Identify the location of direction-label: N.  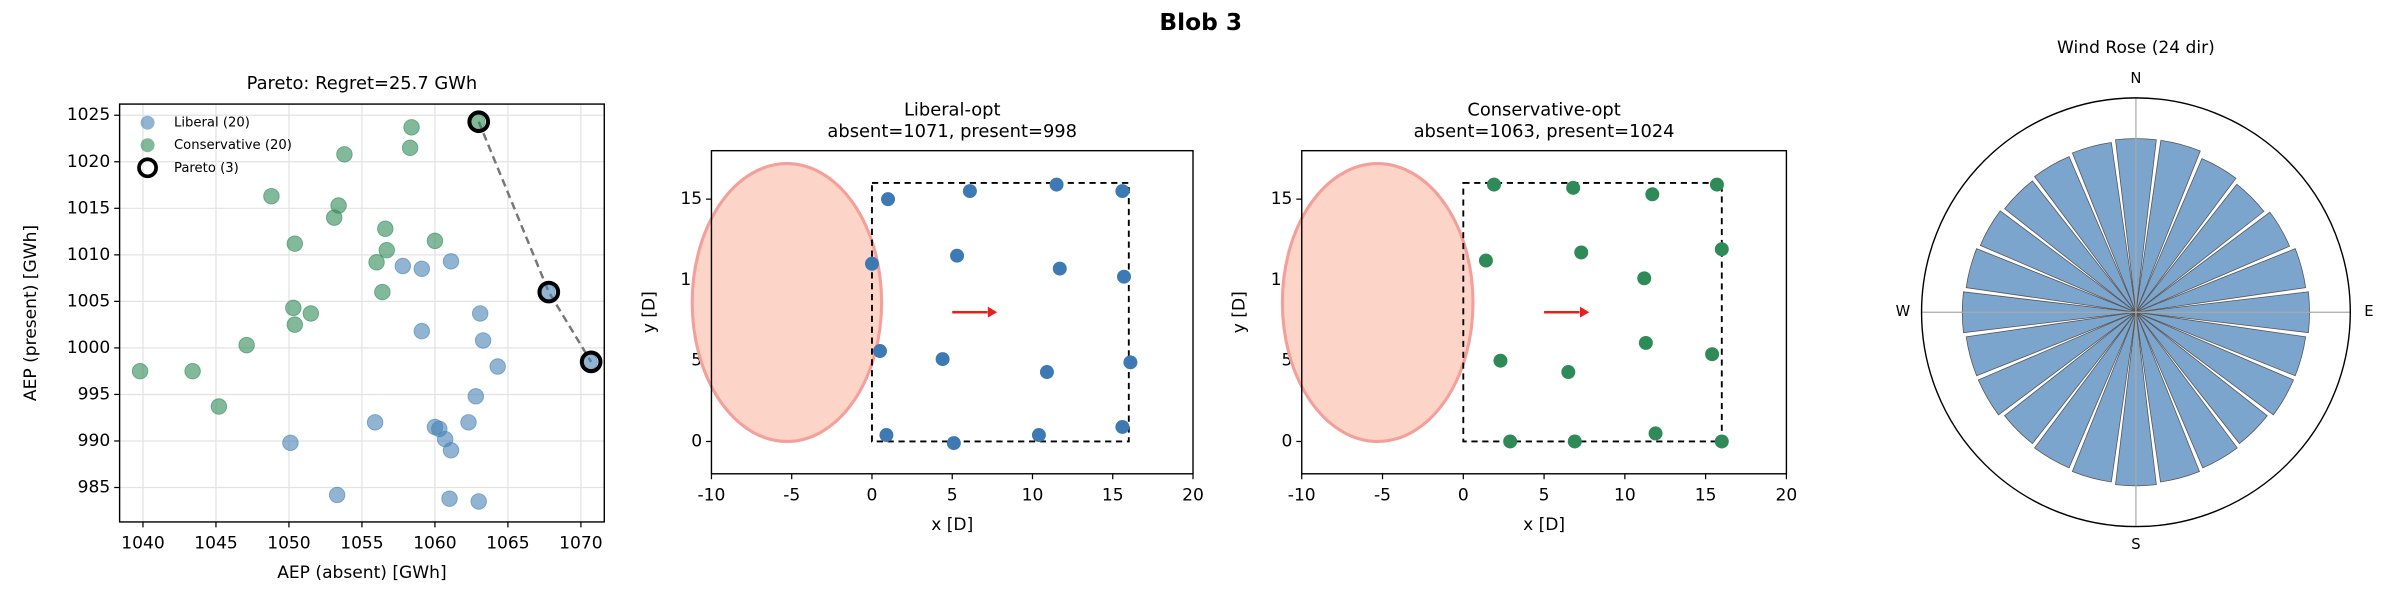
(2135, 78).